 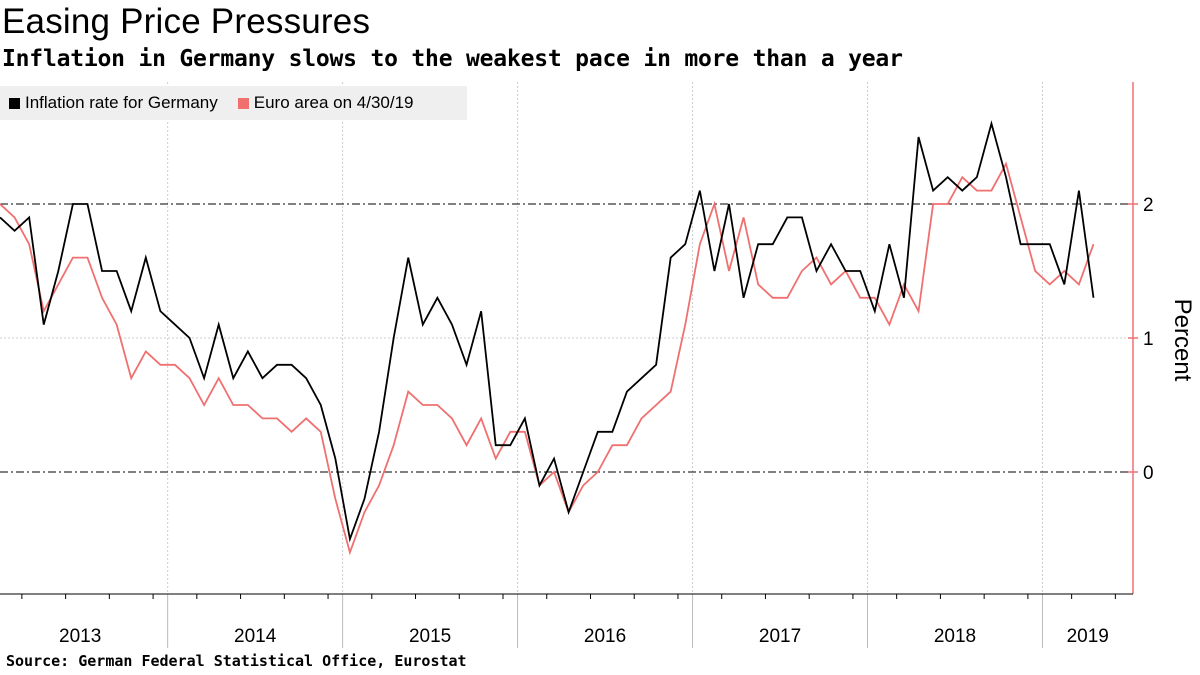 What do you see at coordinates (186, 21) in the screenshot?
I see `chart-title: Easing Price Pressures` at bounding box center [186, 21].